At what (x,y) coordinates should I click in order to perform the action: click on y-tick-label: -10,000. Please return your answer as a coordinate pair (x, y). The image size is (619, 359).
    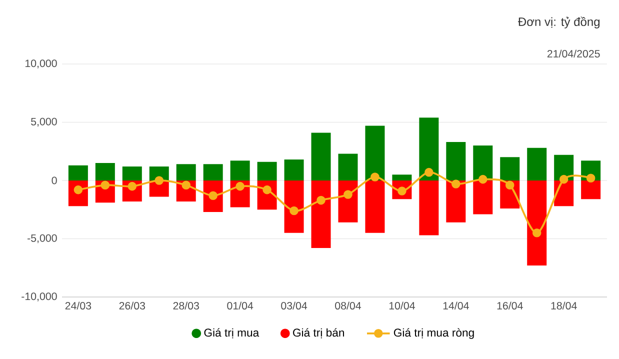
    Looking at the image, I should click on (39, 297).